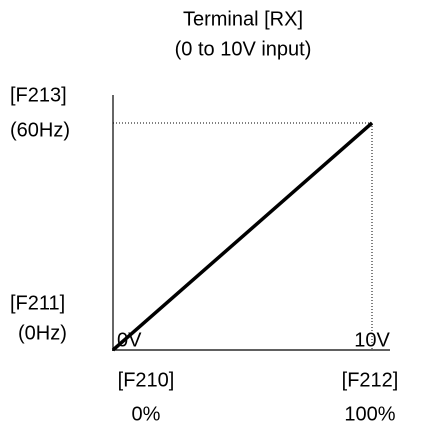  I want to click on y-label: (60Hz), so click(40, 130).